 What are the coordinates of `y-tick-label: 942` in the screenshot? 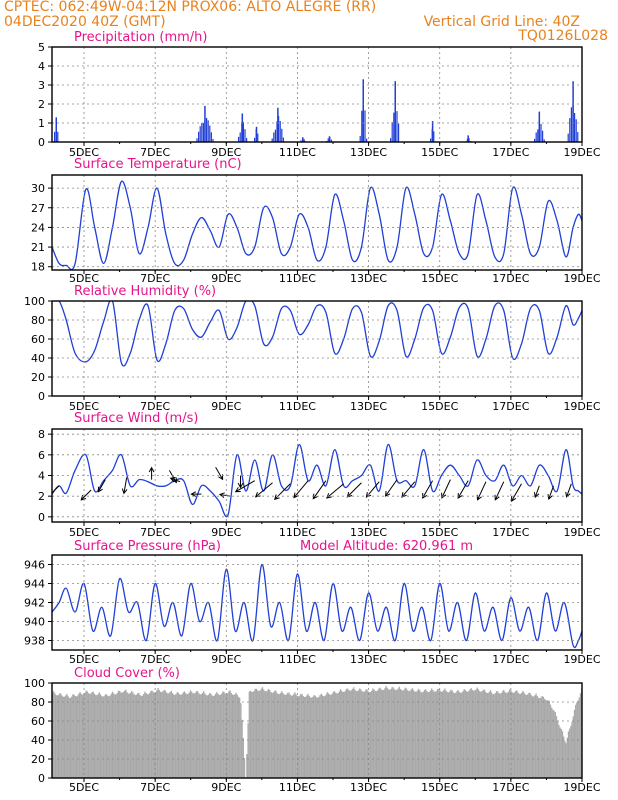 It's located at (34, 603).